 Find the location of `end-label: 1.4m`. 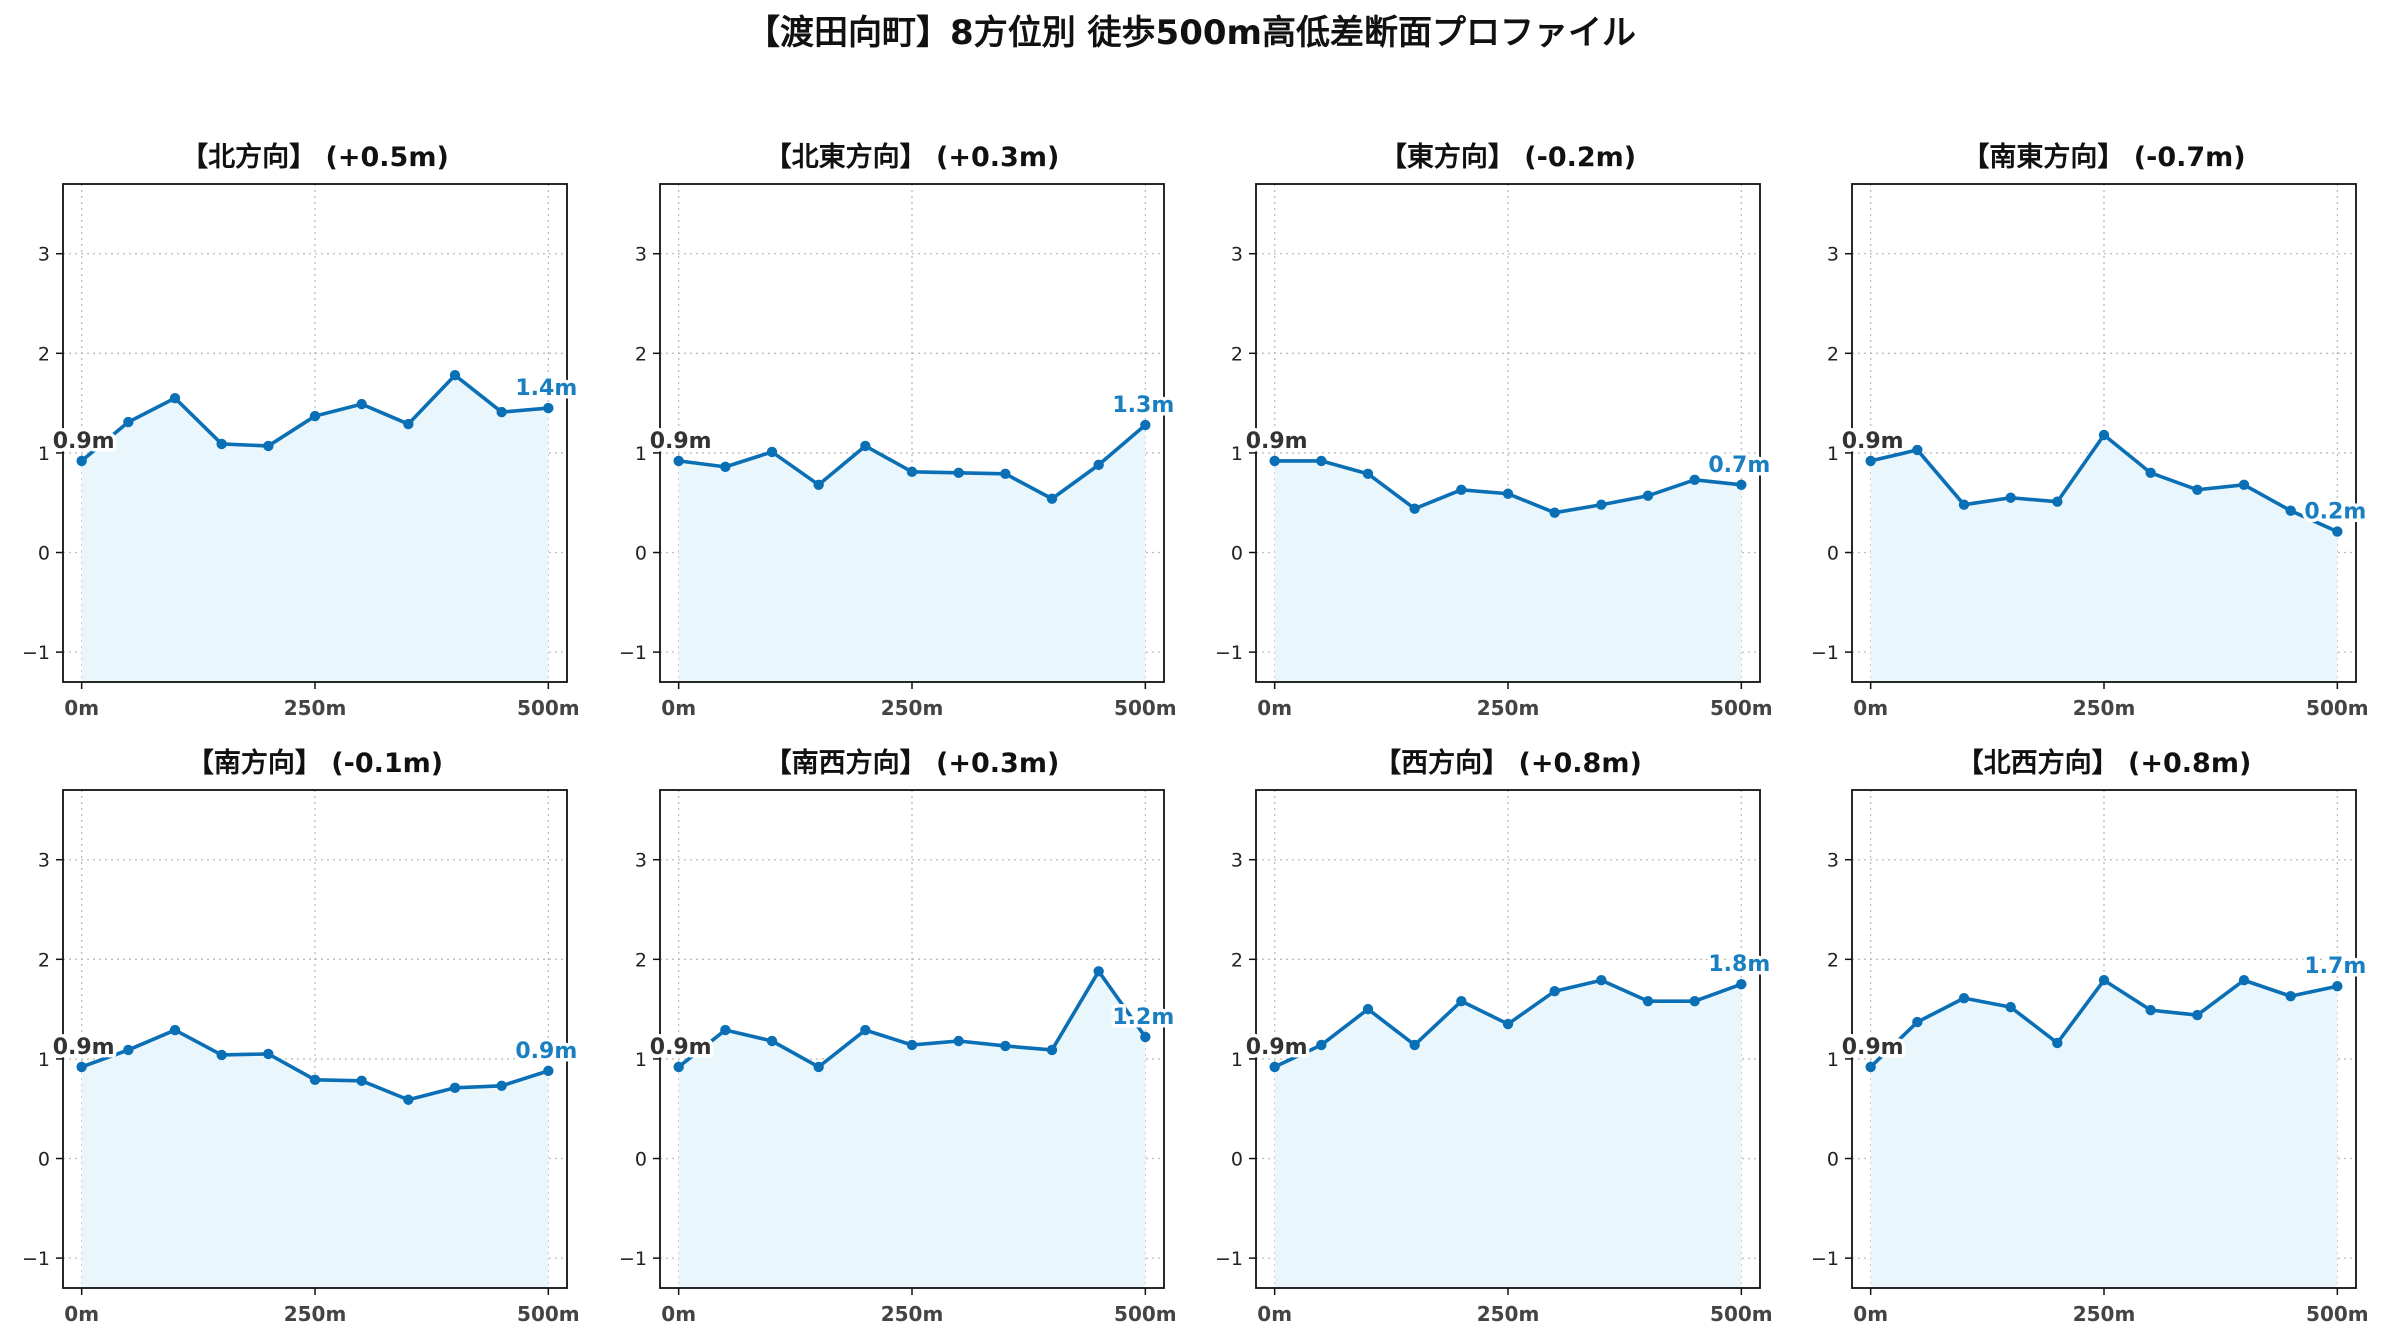

end-label: 1.4m is located at coordinates (546, 388).